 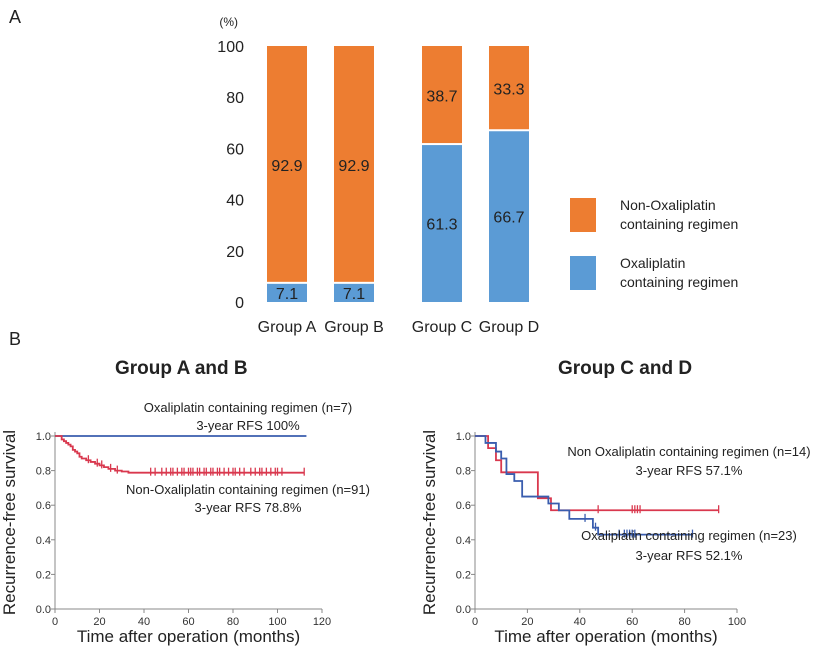 What do you see at coordinates (442, 327) in the screenshot?
I see `x-category-label: Group C` at bounding box center [442, 327].